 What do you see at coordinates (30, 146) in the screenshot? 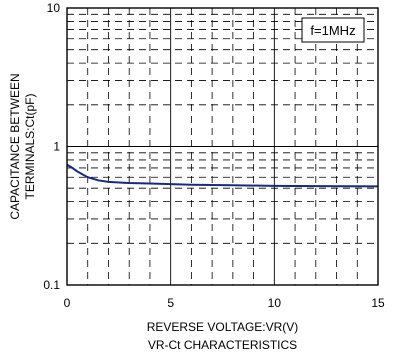
I see `y-axis-label-line2: TERMINALS:Ct(pF)` at bounding box center [30, 146].